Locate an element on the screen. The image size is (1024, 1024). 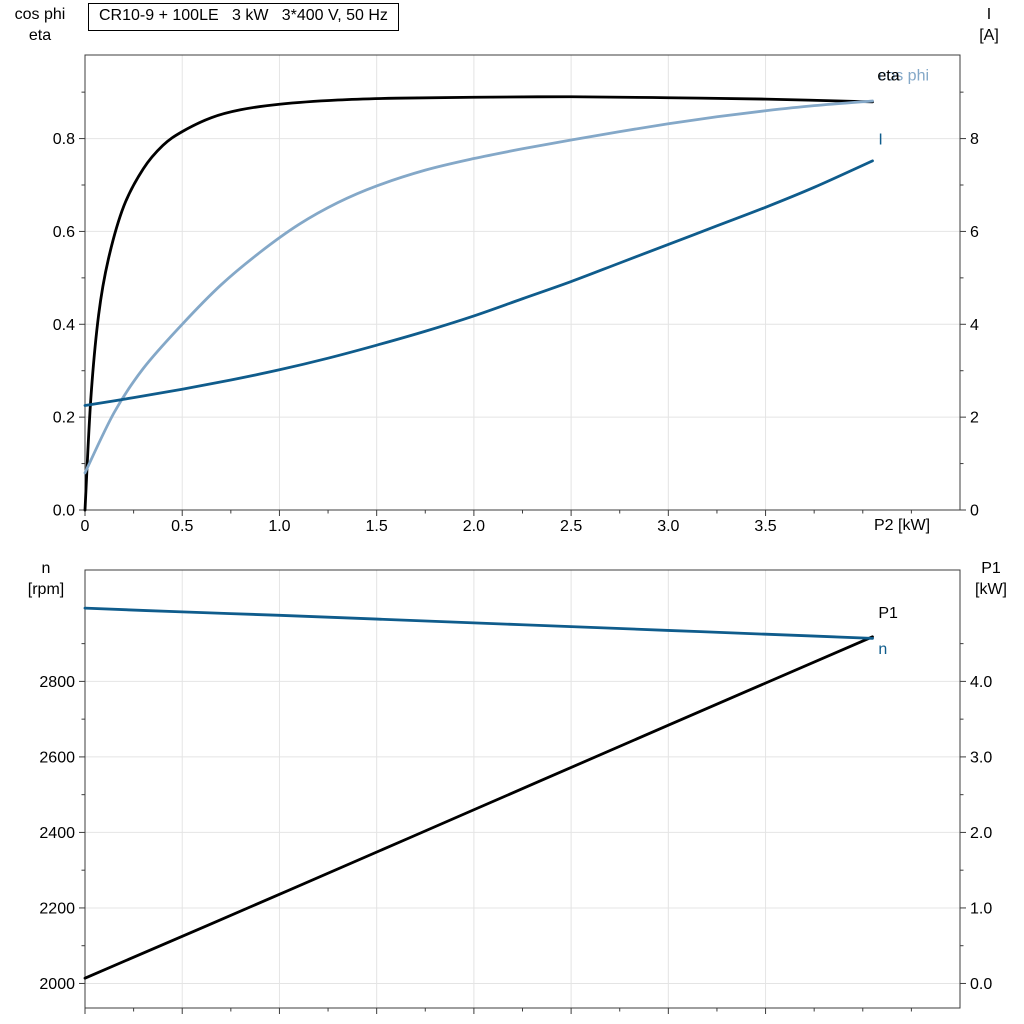
series-label-cos-phi: cos phi is located at coordinates (903, 76).